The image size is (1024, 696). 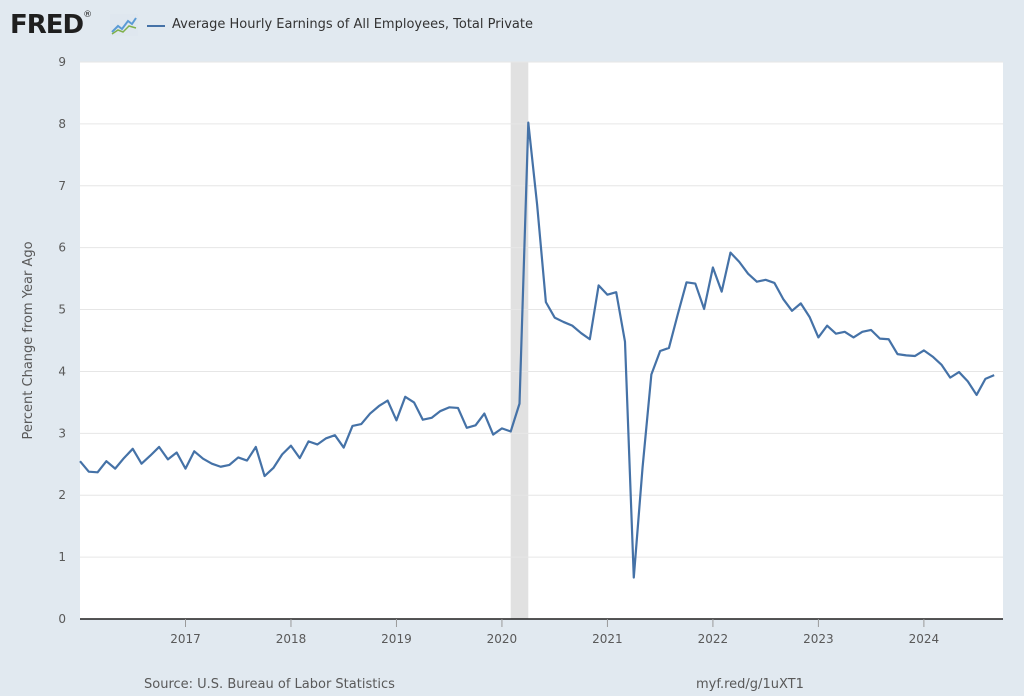 What do you see at coordinates (62, 310) in the screenshot?
I see `y-tick-label: 5` at bounding box center [62, 310].